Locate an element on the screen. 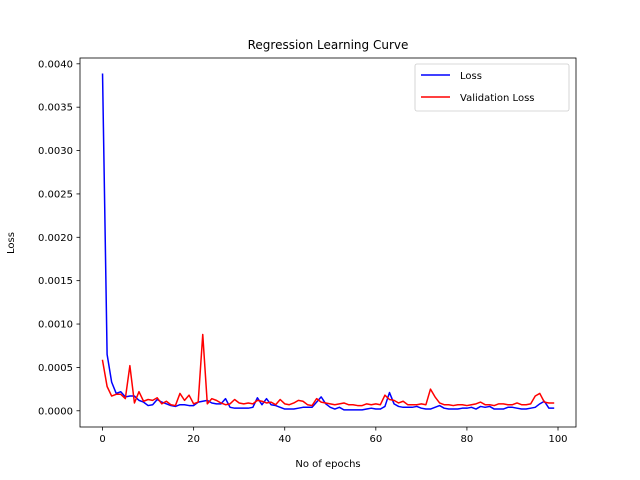 Image resolution: width=640 pixels, height=480 pixels. legend-label-loss: Loss is located at coordinates (471, 76).